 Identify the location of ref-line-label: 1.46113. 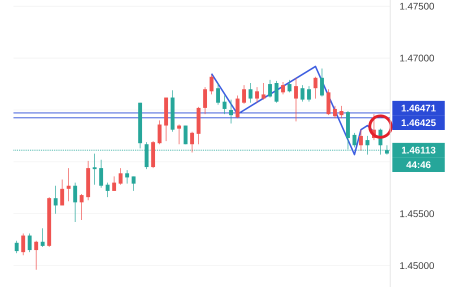
(419, 150).